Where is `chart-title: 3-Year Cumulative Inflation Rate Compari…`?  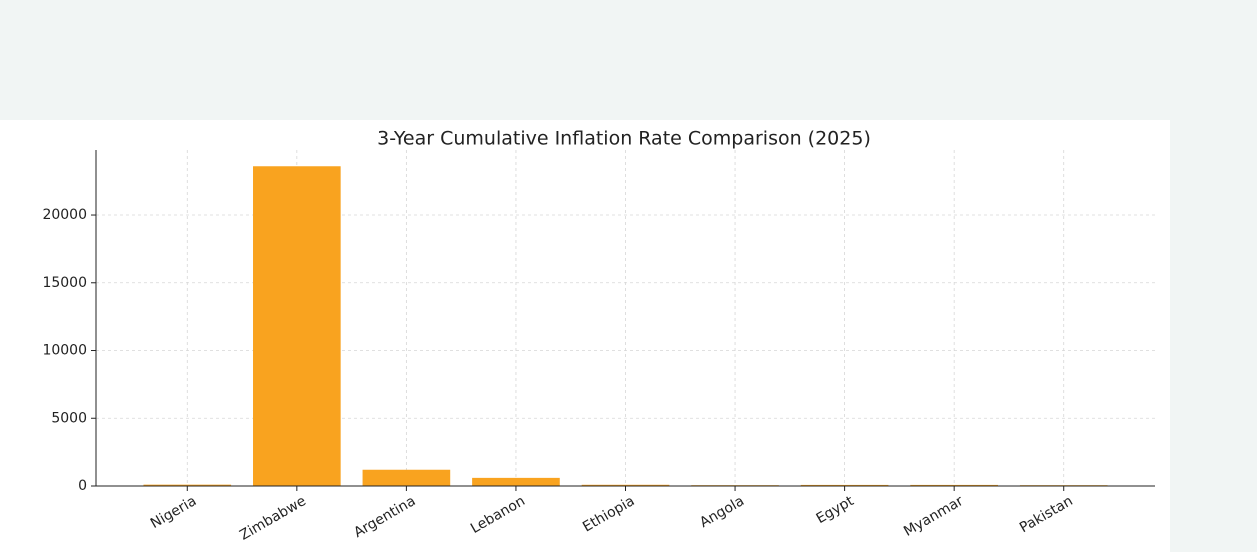
chart-title: 3-Year Cumulative Inflation Rate Compari… is located at coordinates (624, 139).